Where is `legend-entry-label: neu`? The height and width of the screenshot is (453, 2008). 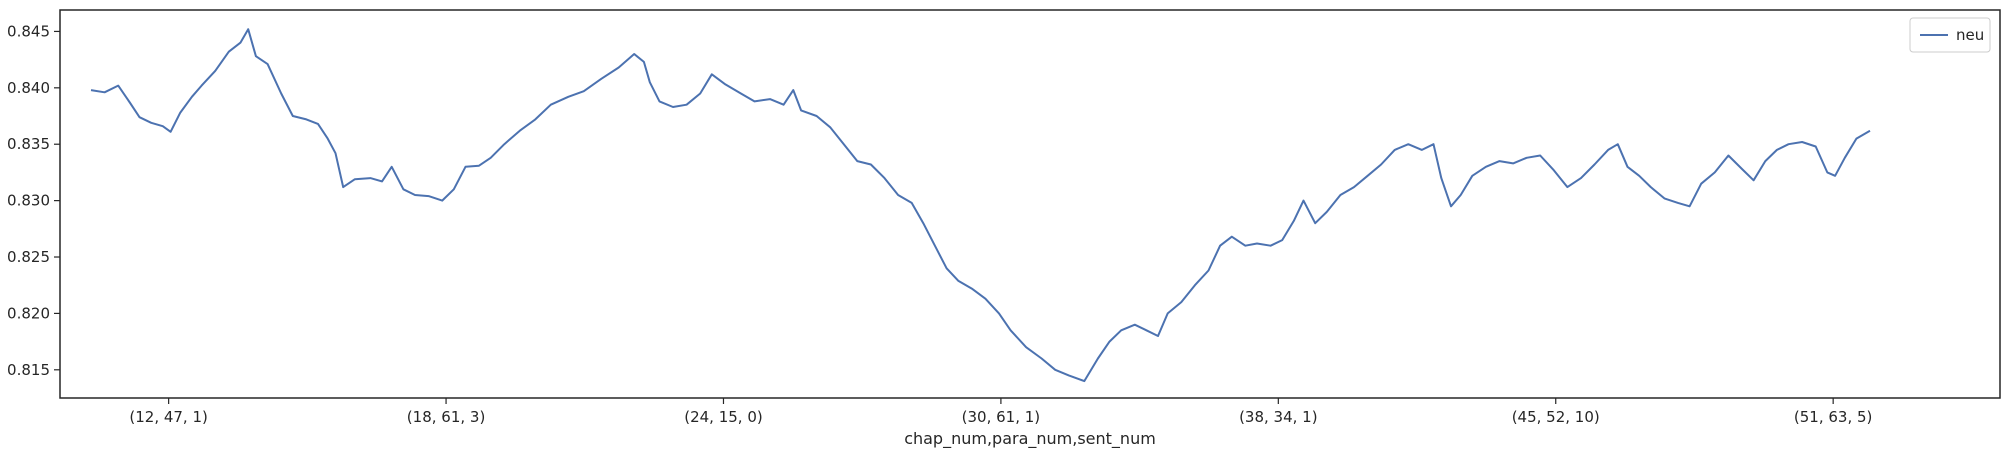 legend-entry-label: neu is located at coordinates (1970, 35).